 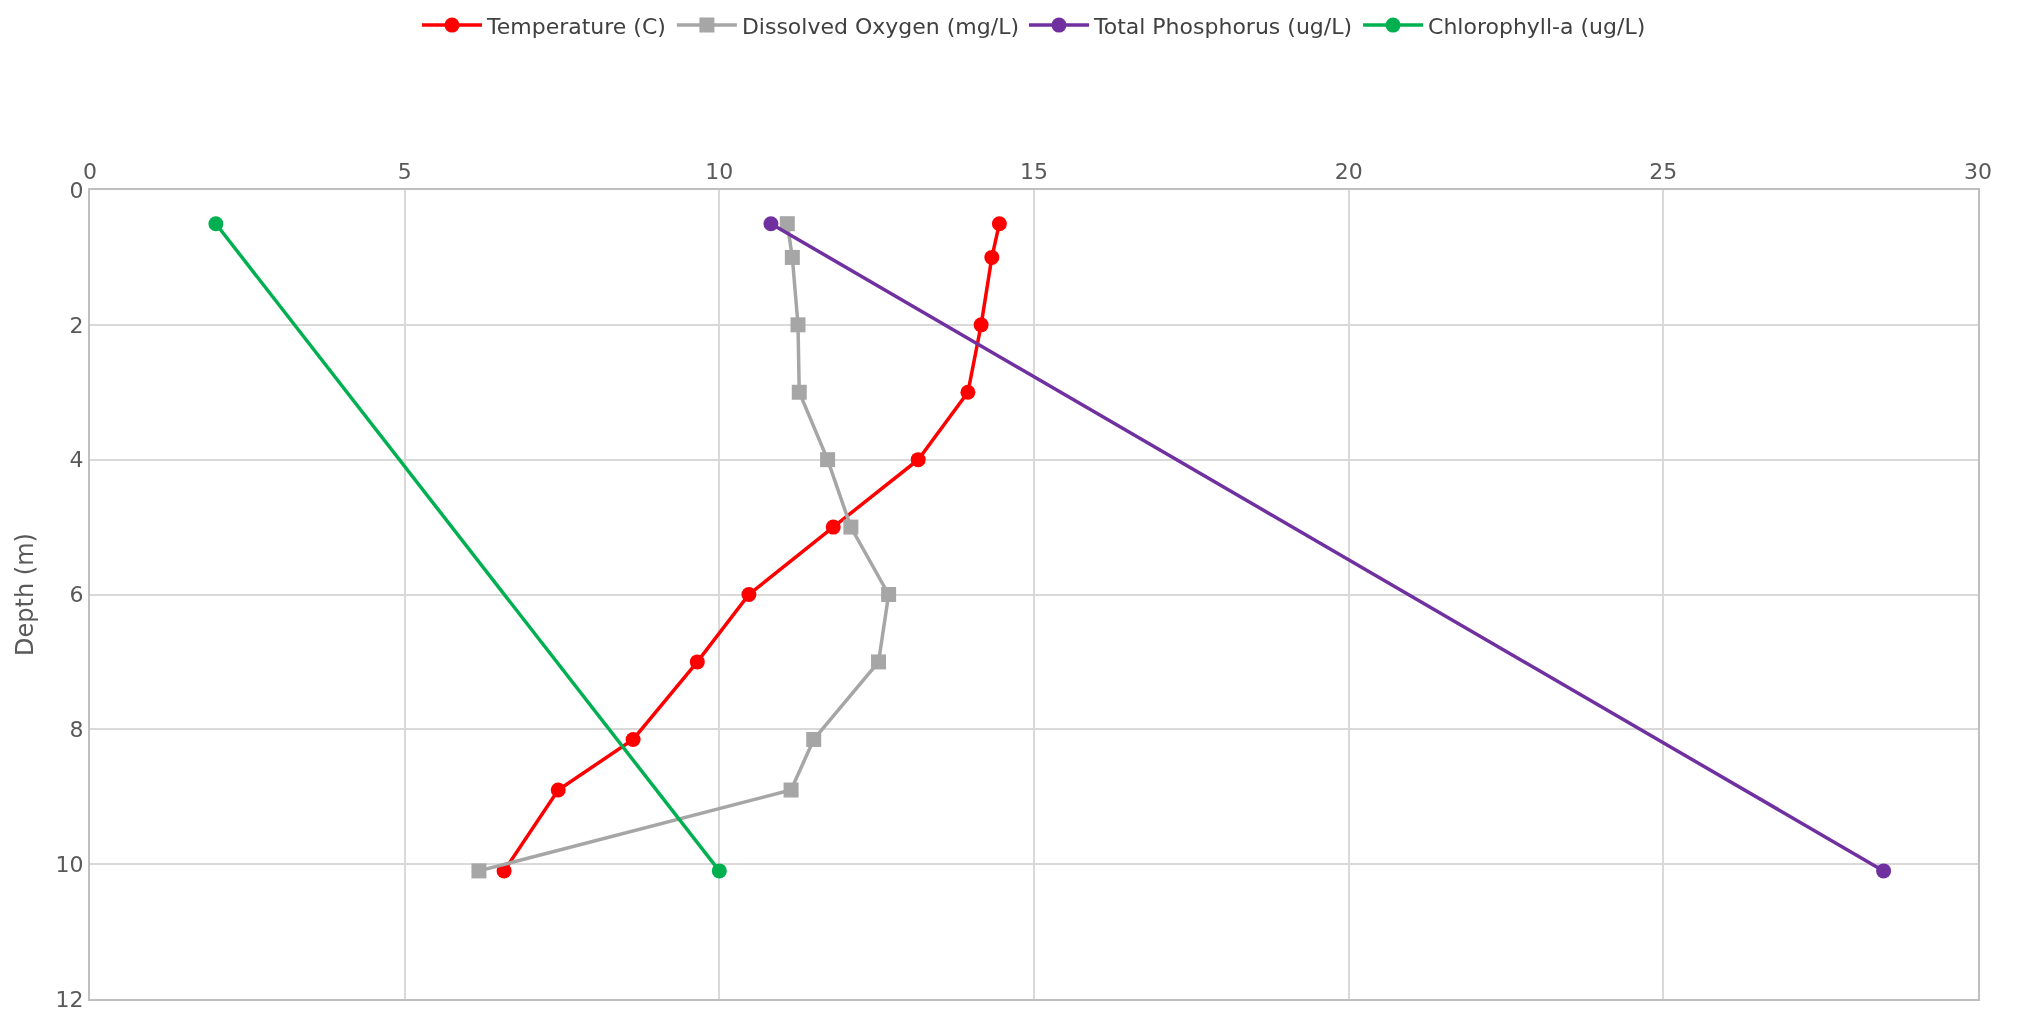 What do you see at coordinates (69, 864) in the screenshot?
I see `y-tick-label: 10` at bounding box center [69, 864].